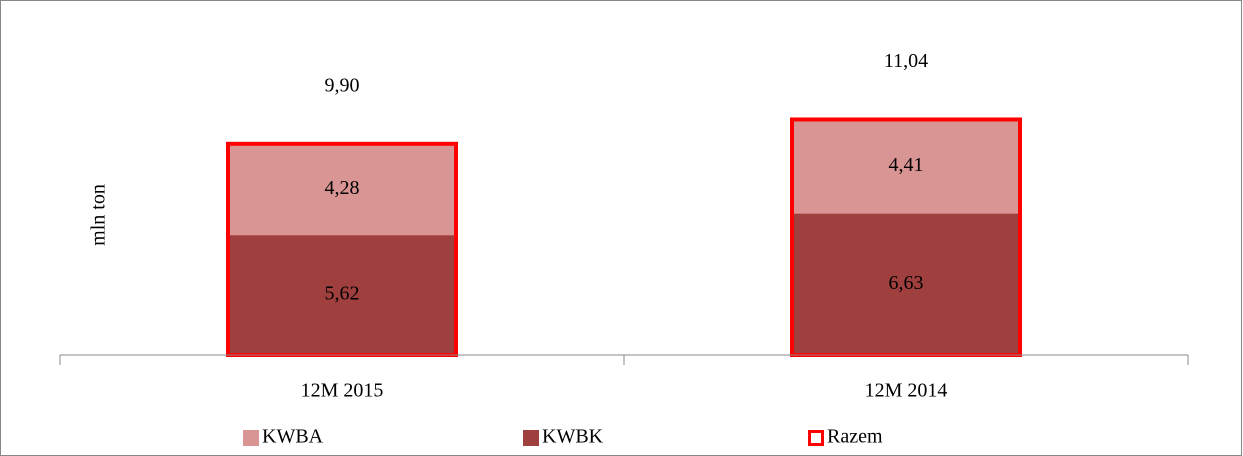  Describe the element at coordinates (293, 437) in the screenshot. I see `legend-label: KWBA` at that location.